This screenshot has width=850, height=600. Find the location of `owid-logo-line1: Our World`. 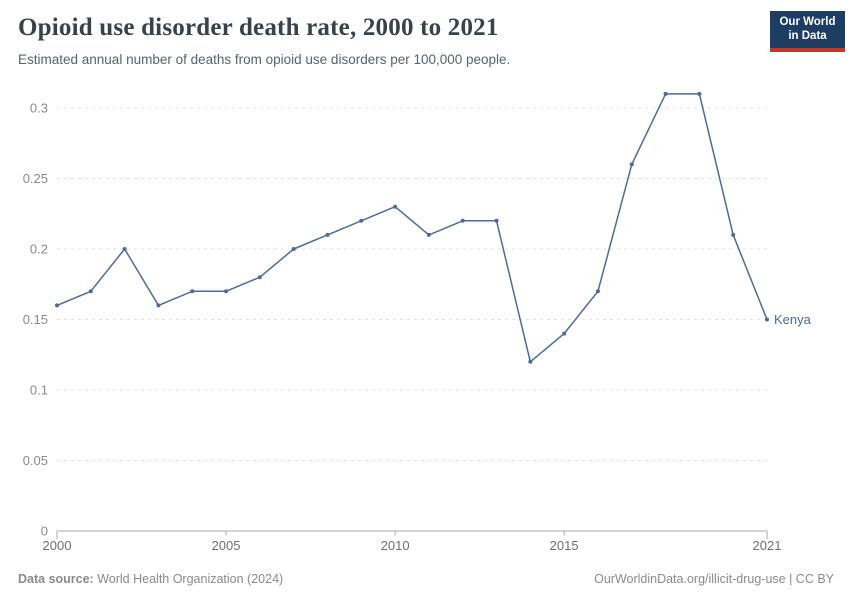

owid-logo-line1: Our World is located at coordinates (807, 22).